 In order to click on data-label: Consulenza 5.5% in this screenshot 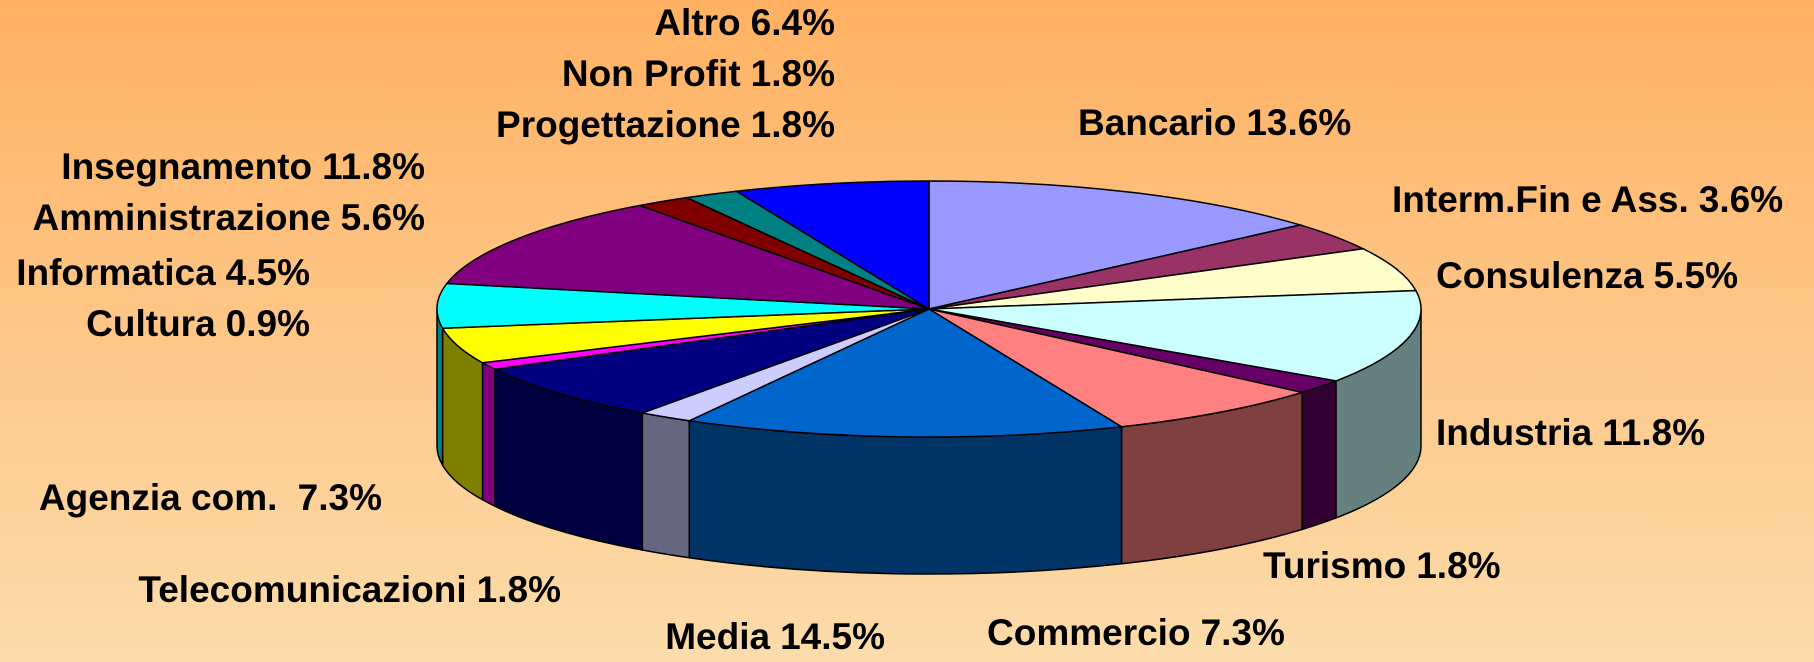, I will do `click(1587, 275)`.